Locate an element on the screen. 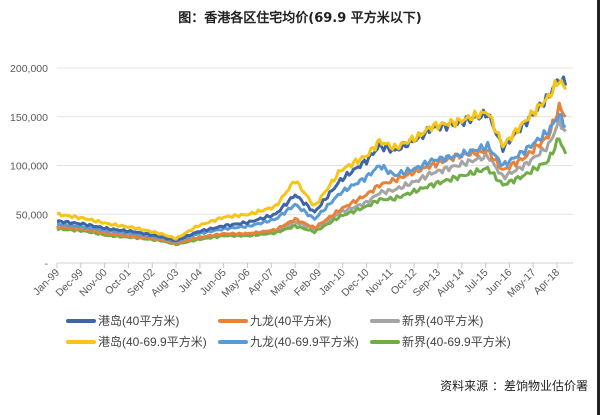  legend-item: 九龙(40-69.9平方米) is located at coordinates (288, 341).